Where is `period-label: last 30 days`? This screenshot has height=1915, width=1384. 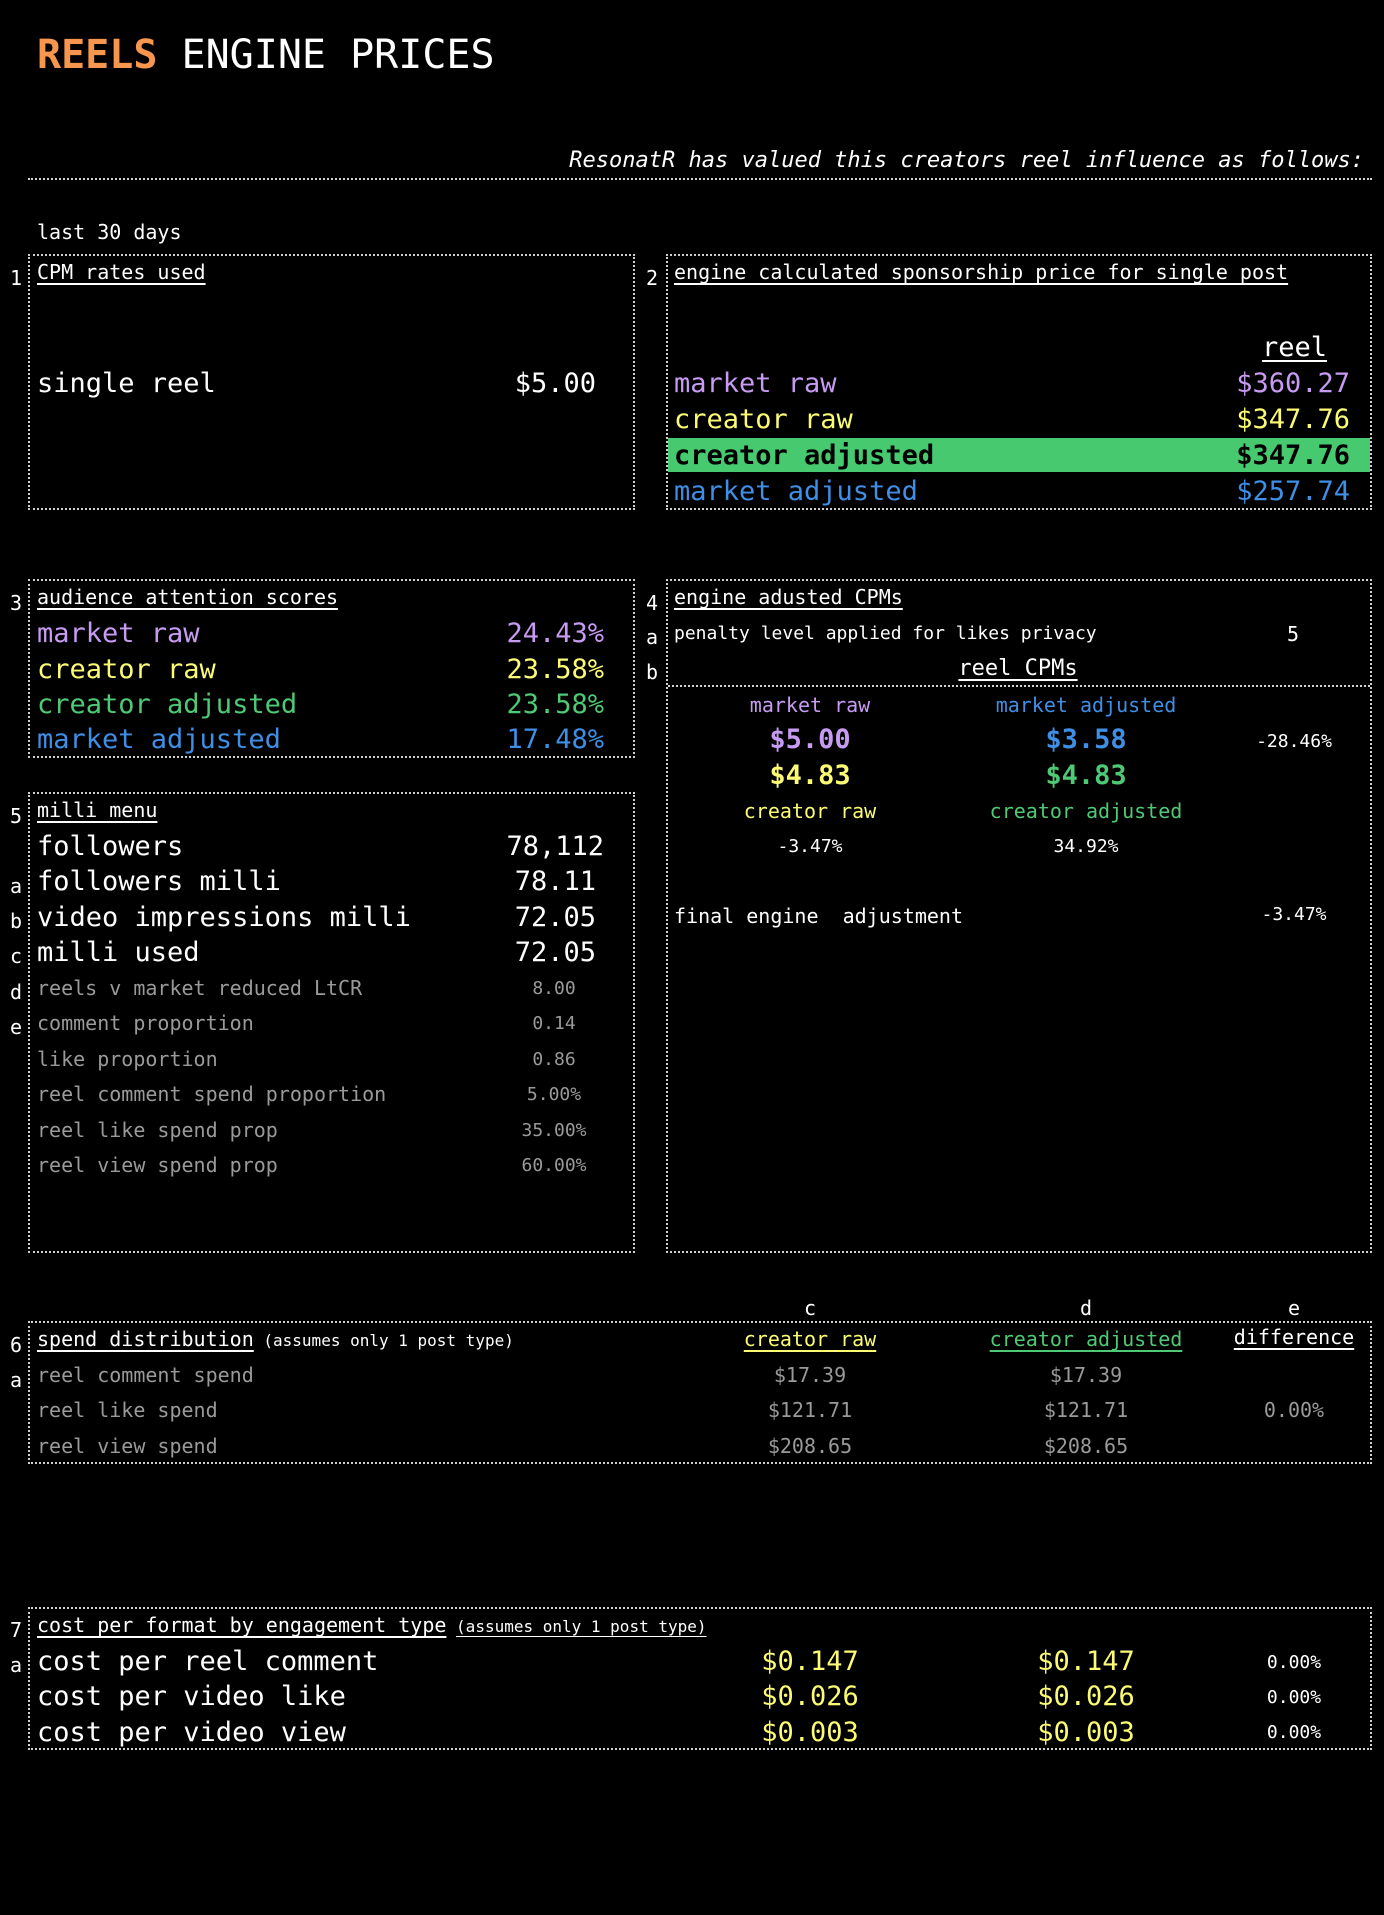
period-label: last 30 days is located at coordinates (109, 232).